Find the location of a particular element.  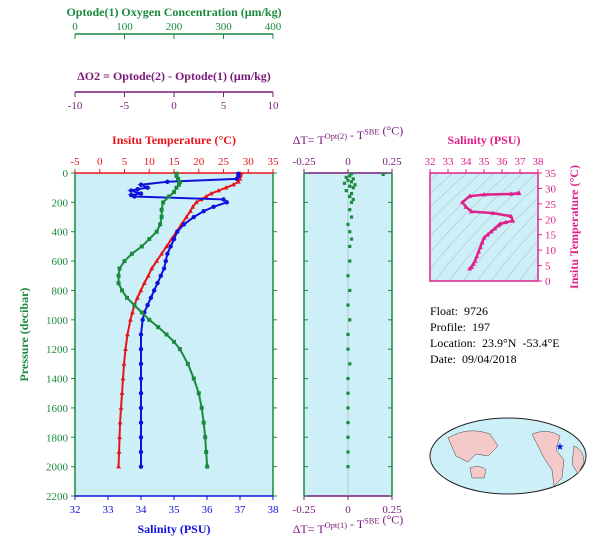

delta-o2-axis-label: ΔO2 = Optode(2) - Optode(1) (μm/kg) is located at coordinates (173, 76).